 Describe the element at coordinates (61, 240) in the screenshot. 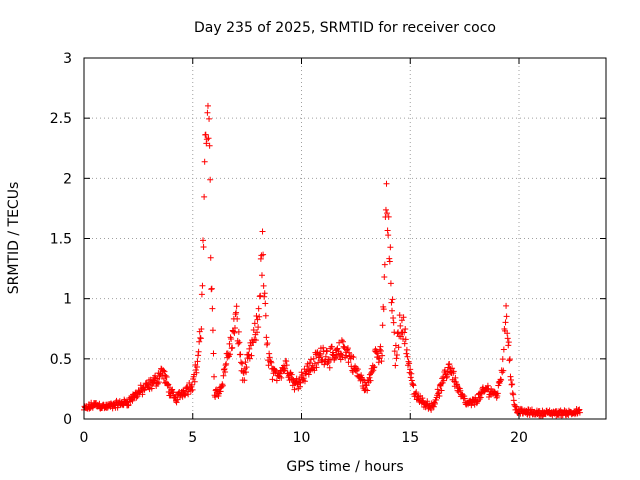

I see `y-tick-label: 1.5` at that location.